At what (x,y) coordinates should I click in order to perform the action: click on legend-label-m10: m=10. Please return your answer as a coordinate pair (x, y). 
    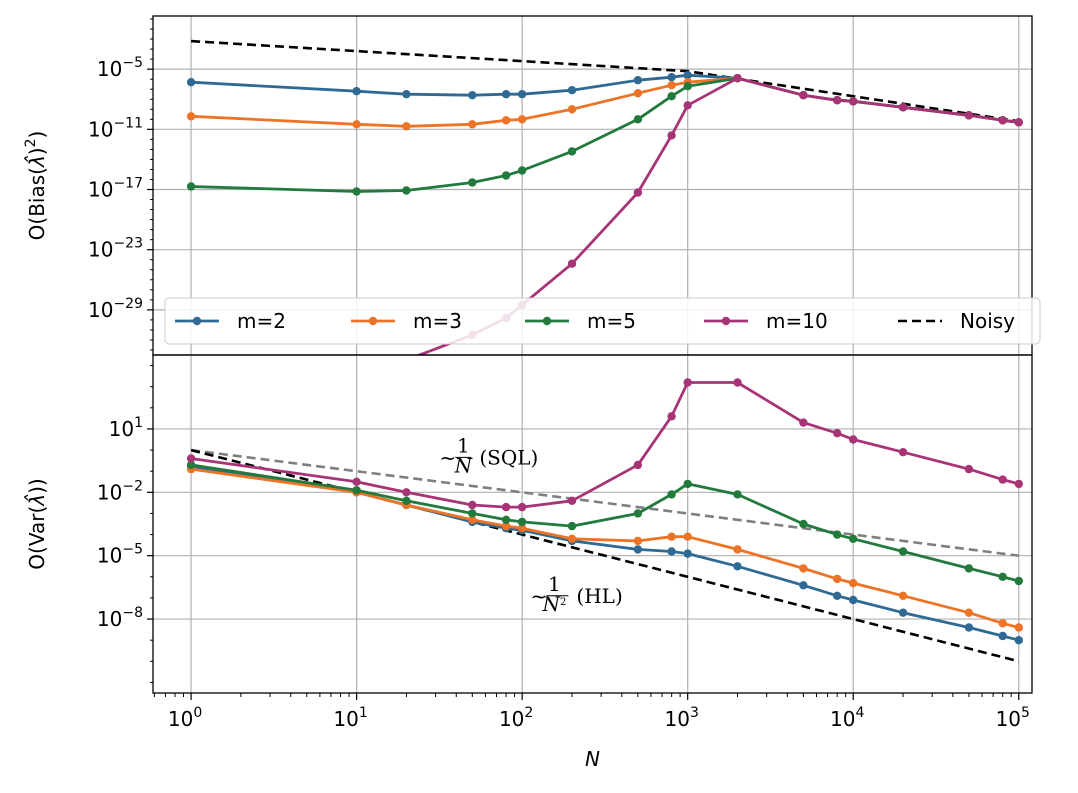
    Looking at the image, I should click on (797, 321).